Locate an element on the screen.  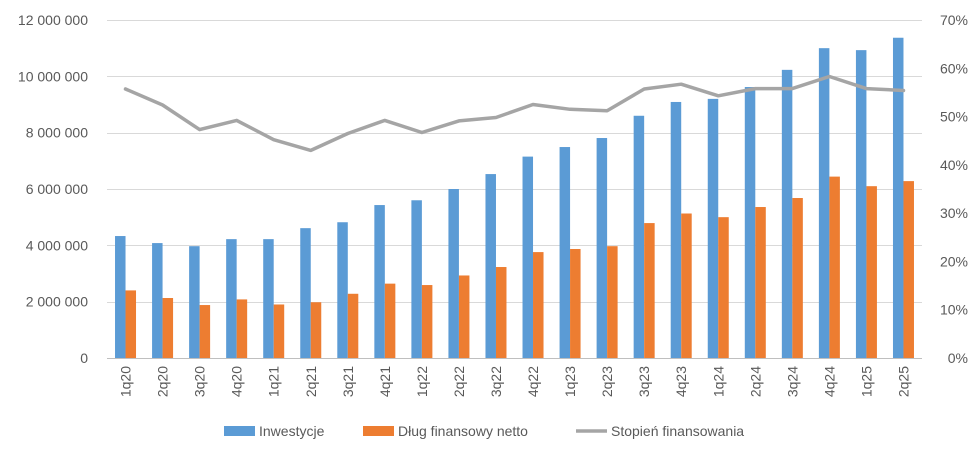
x-axis-tick-label: 4q20 is located at coordinates (237, 381).